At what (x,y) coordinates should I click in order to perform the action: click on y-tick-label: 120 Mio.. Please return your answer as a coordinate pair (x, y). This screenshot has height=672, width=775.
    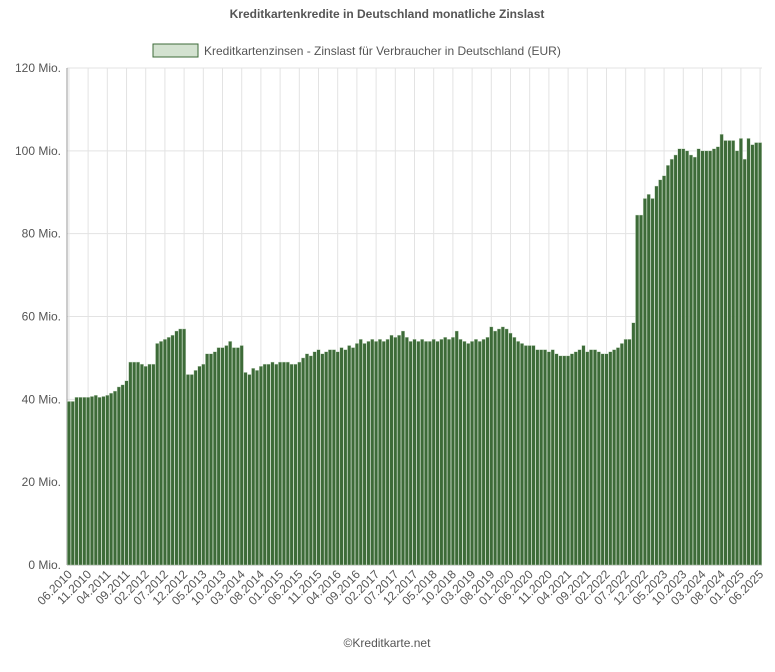
    Looking at the image, I should click on (38, 68).